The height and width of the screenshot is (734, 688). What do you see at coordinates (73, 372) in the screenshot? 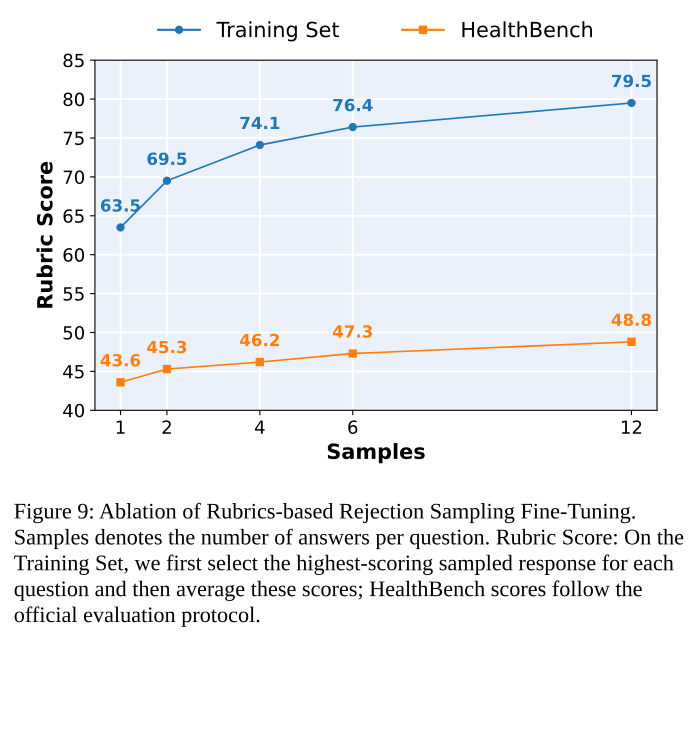
I see `y-tick-label: 45` at bounding box center [73, 372].